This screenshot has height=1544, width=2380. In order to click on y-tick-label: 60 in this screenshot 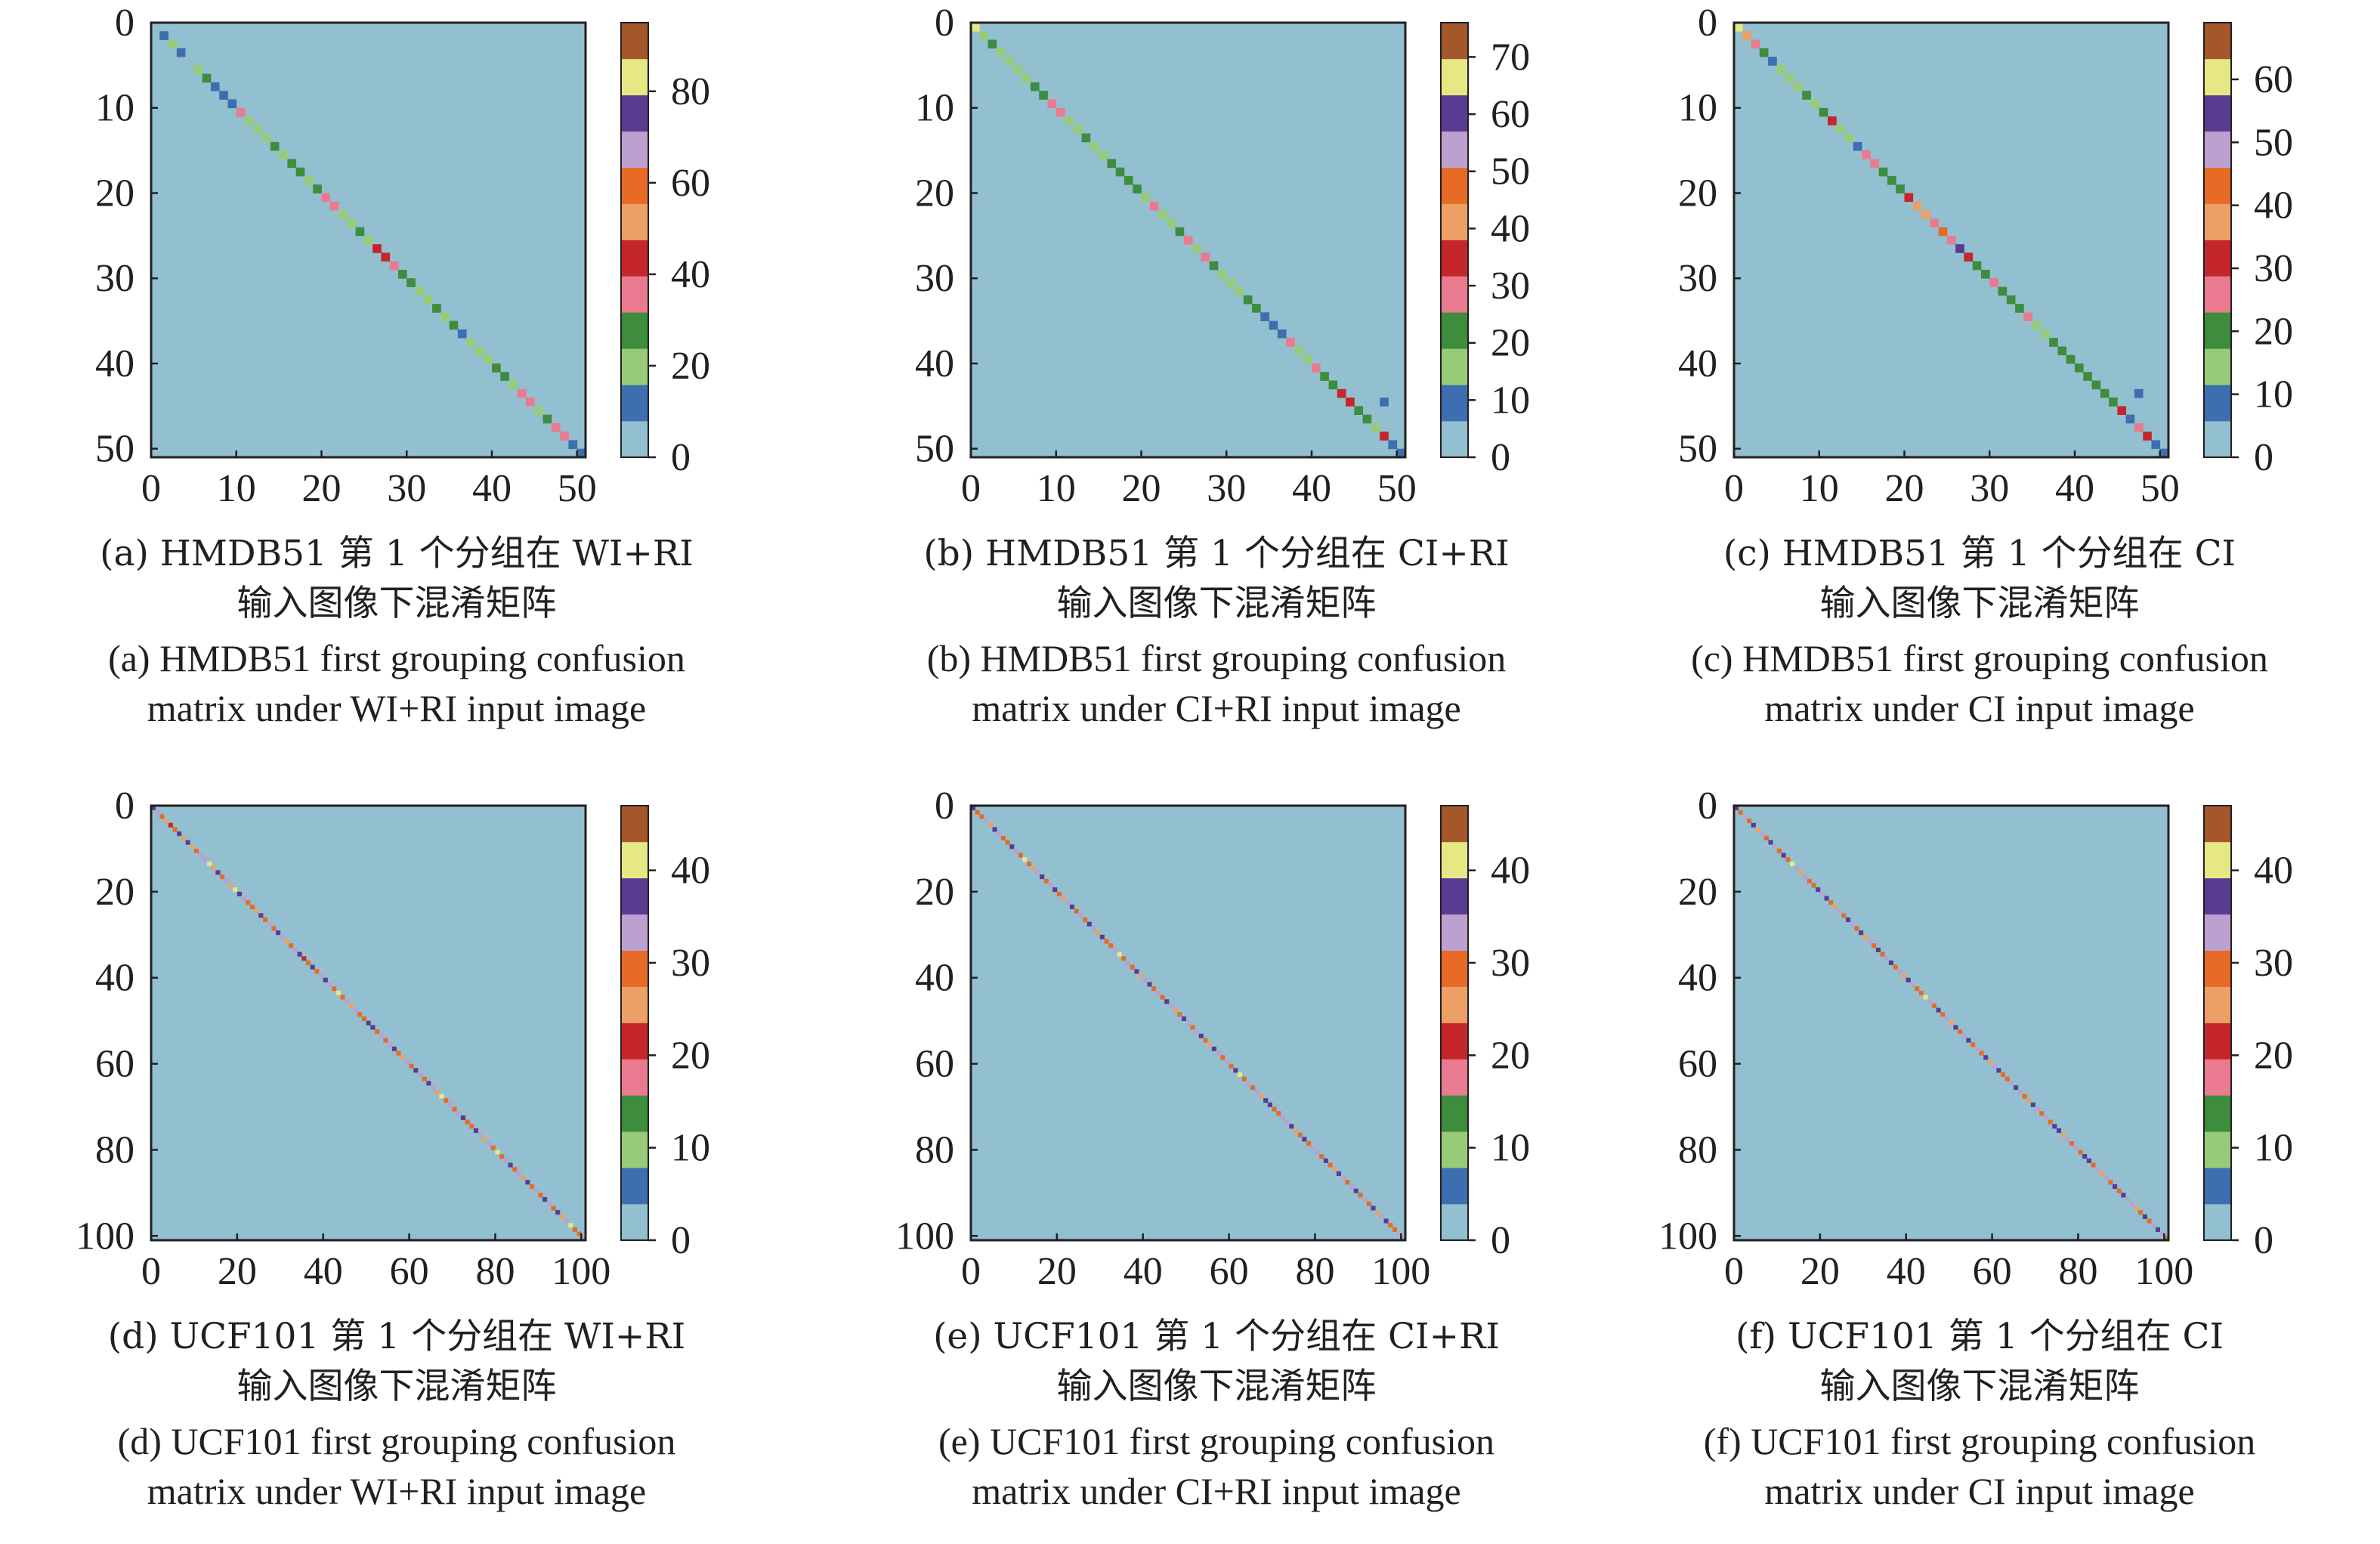, I will do `click(934, 1064)`.